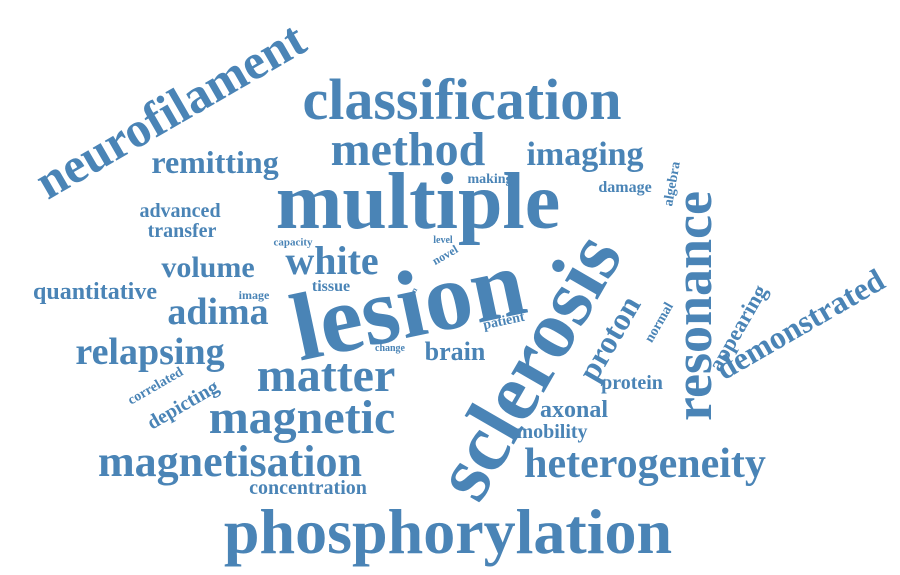  Describe the element at coordinates (180, 211) in the screenshot. I see `word-advanced: advanced` at that location.